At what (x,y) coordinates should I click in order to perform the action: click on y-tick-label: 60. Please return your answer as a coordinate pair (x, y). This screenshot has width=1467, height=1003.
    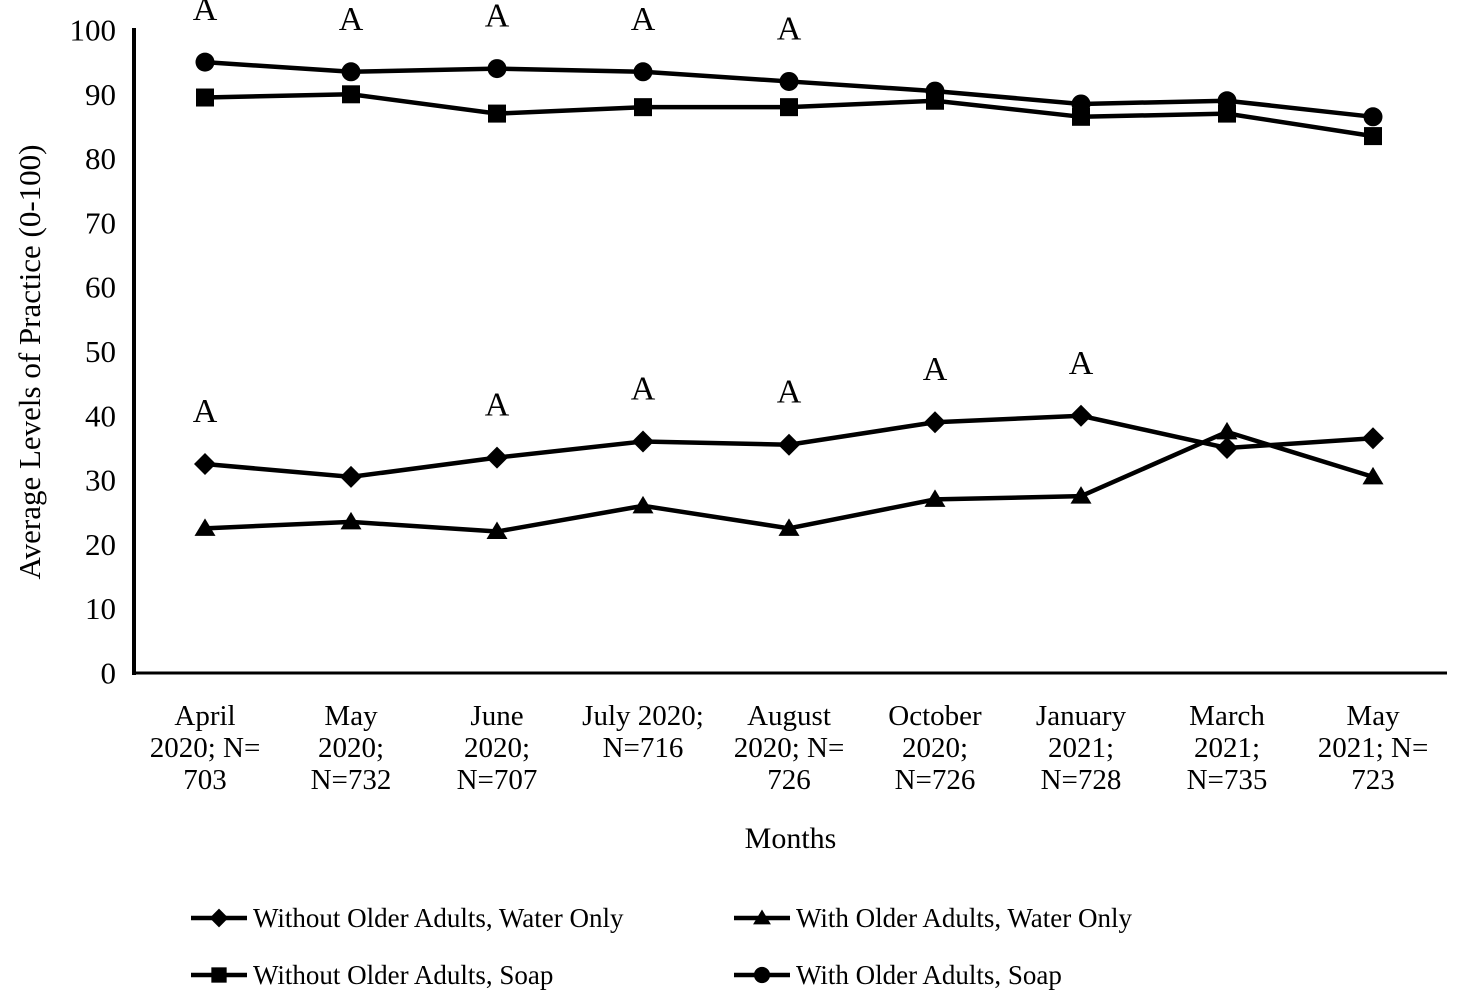
    Looking at the image, I should click on (100, 287).